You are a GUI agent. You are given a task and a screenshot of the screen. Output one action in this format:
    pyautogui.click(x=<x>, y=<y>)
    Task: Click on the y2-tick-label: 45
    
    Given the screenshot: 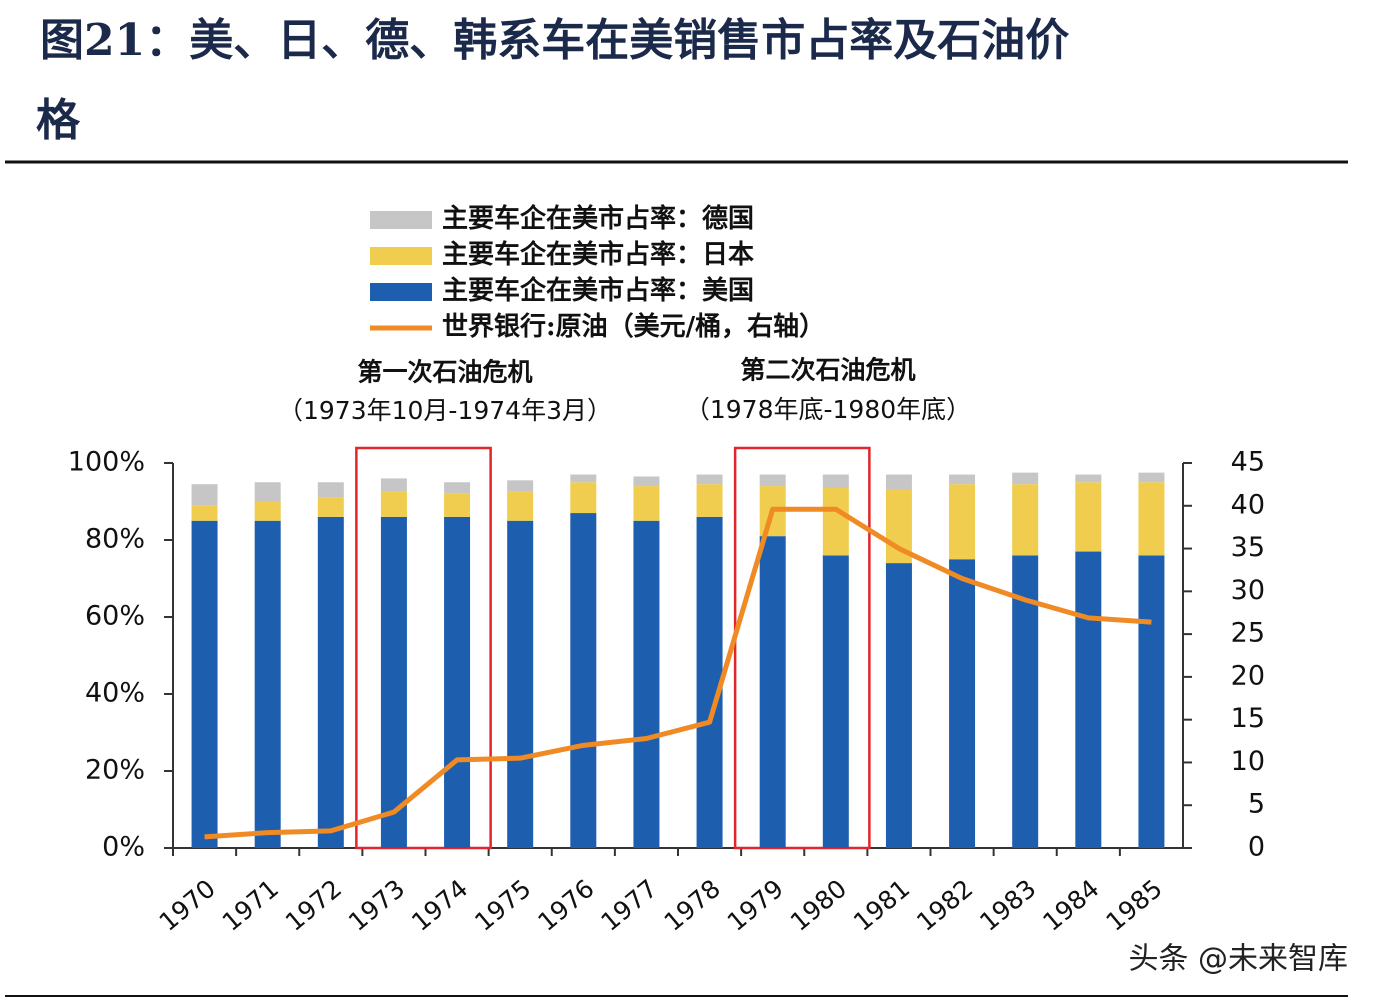 What is the action you would take?
    pyautogui.click(x=1248, y=462)
    